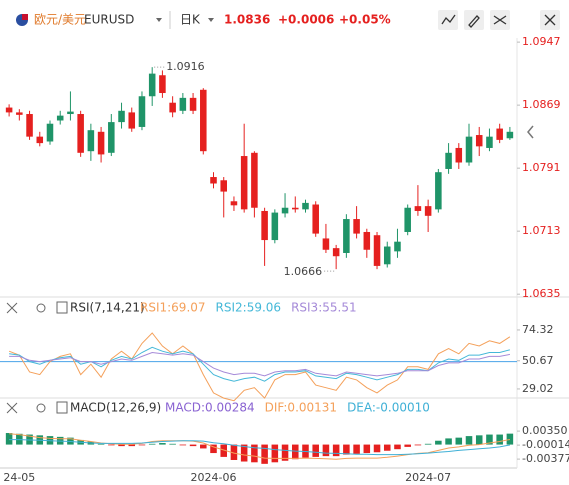  What do you see at coordinates (22, 20) in the screenshot?
I see `flag-icon` at bounding box center [22, 20].